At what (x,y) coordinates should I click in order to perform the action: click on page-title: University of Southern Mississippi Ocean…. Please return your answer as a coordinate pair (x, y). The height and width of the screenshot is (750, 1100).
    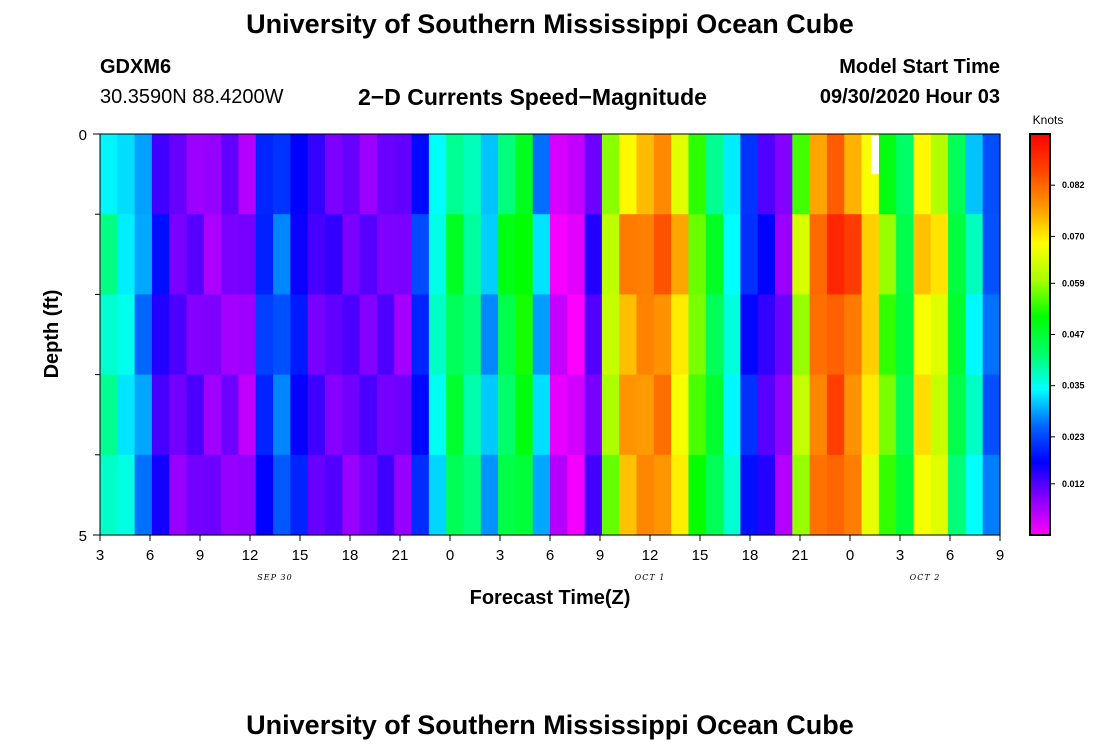
    Looking at the image, I should click on (550, 24).